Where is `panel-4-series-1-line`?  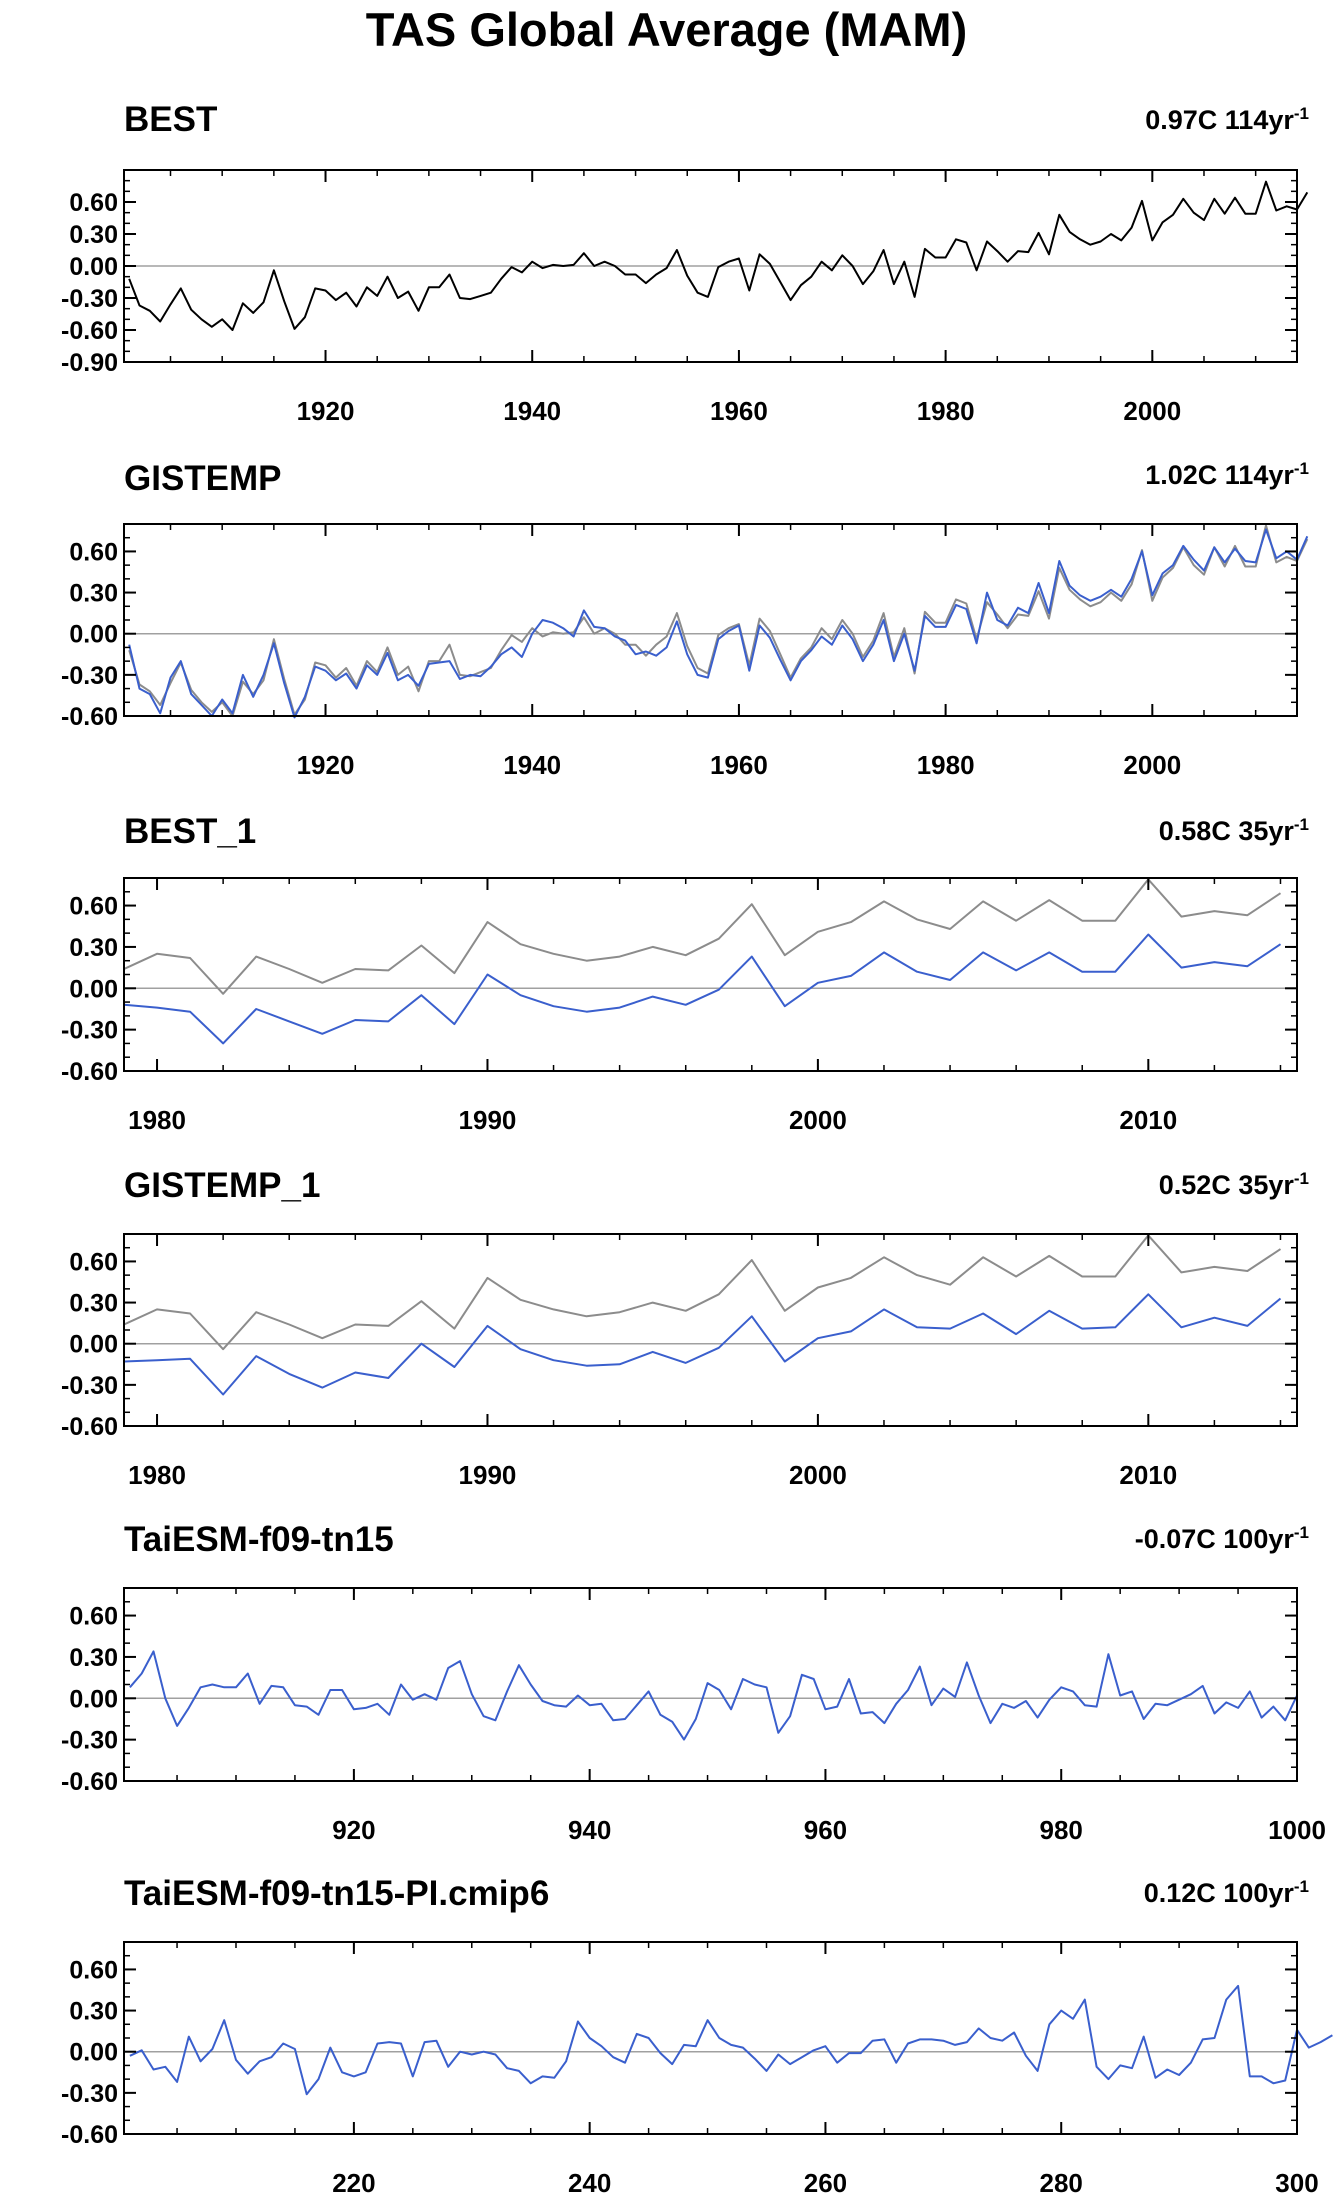 panel-4-series-1-line is located at coordinates (702, 1292).